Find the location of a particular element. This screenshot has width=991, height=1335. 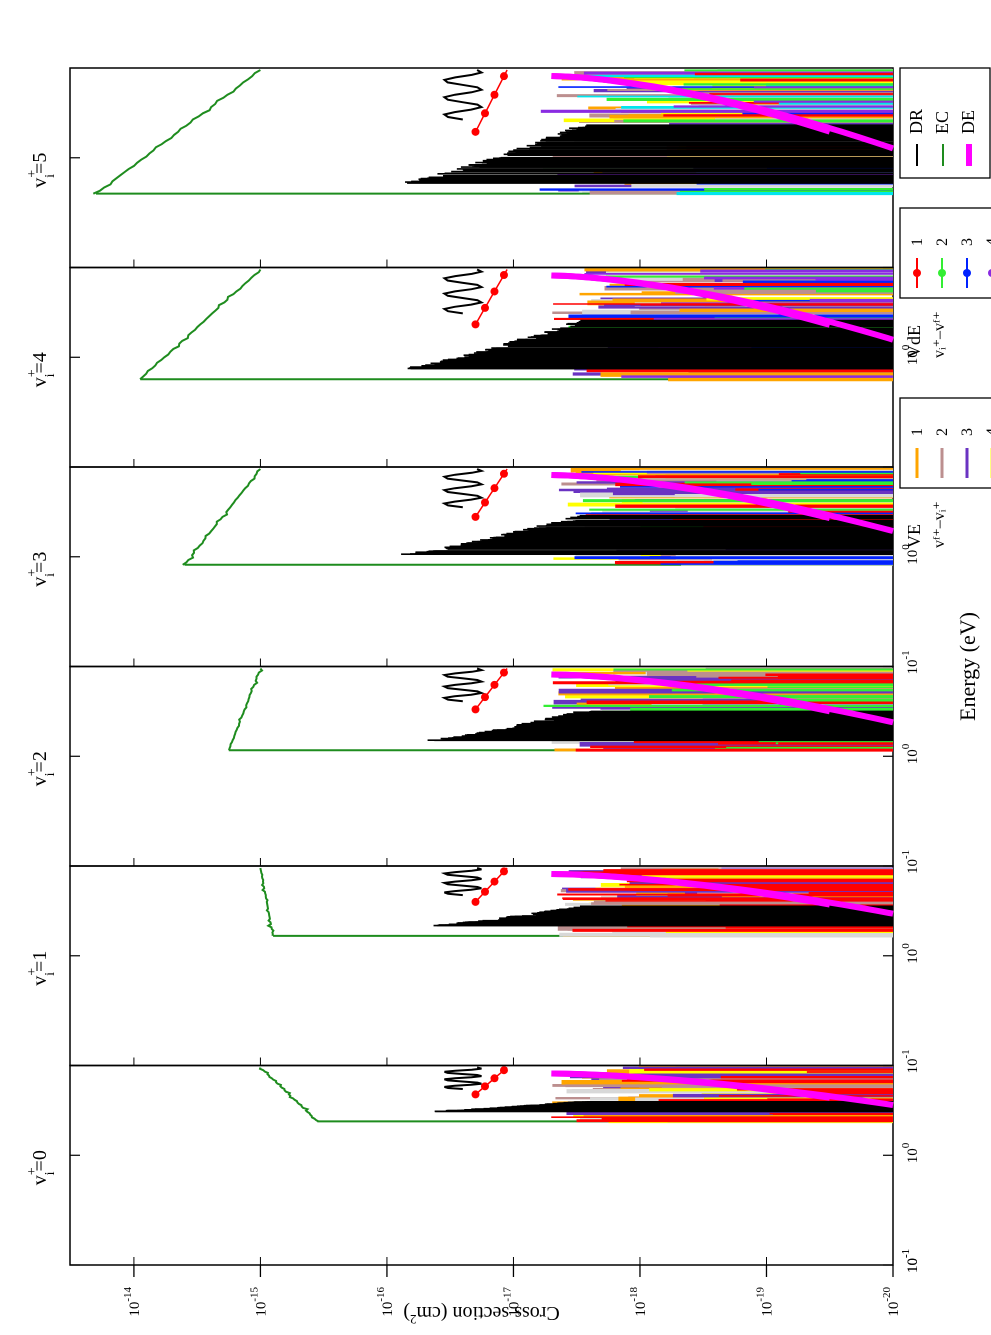

legend-vde-label: 2 is located at coordinates (942, 242).